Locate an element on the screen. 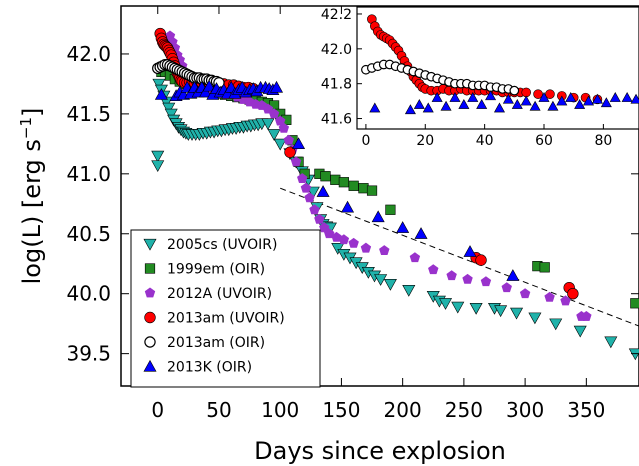 The image size is (639, 466). inset-series-group is located at coordinates (500, 64).